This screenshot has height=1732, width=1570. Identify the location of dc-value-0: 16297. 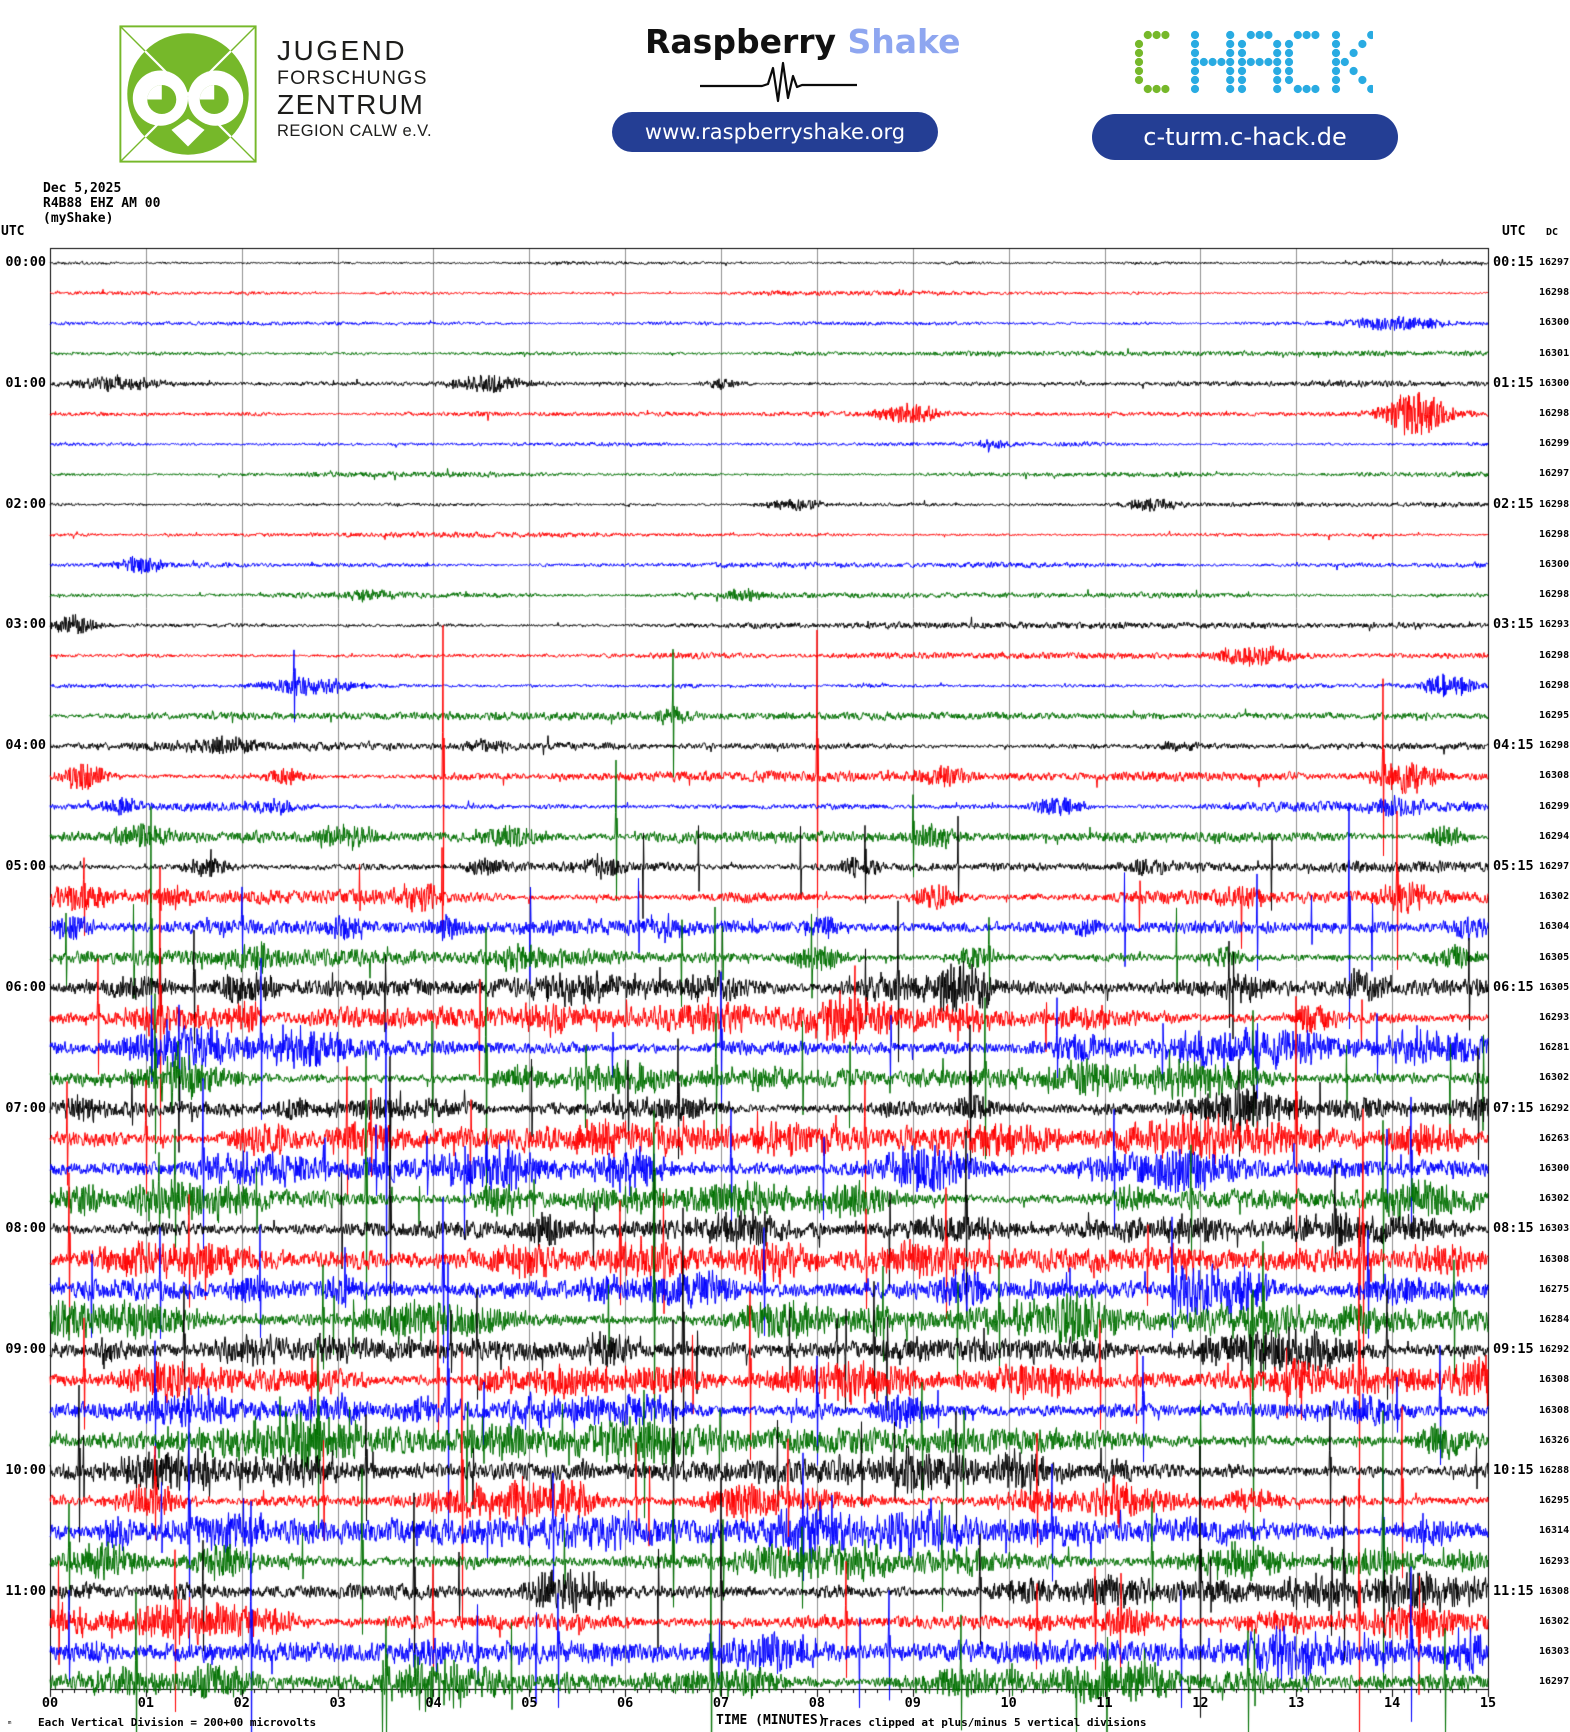
(1554, 262).